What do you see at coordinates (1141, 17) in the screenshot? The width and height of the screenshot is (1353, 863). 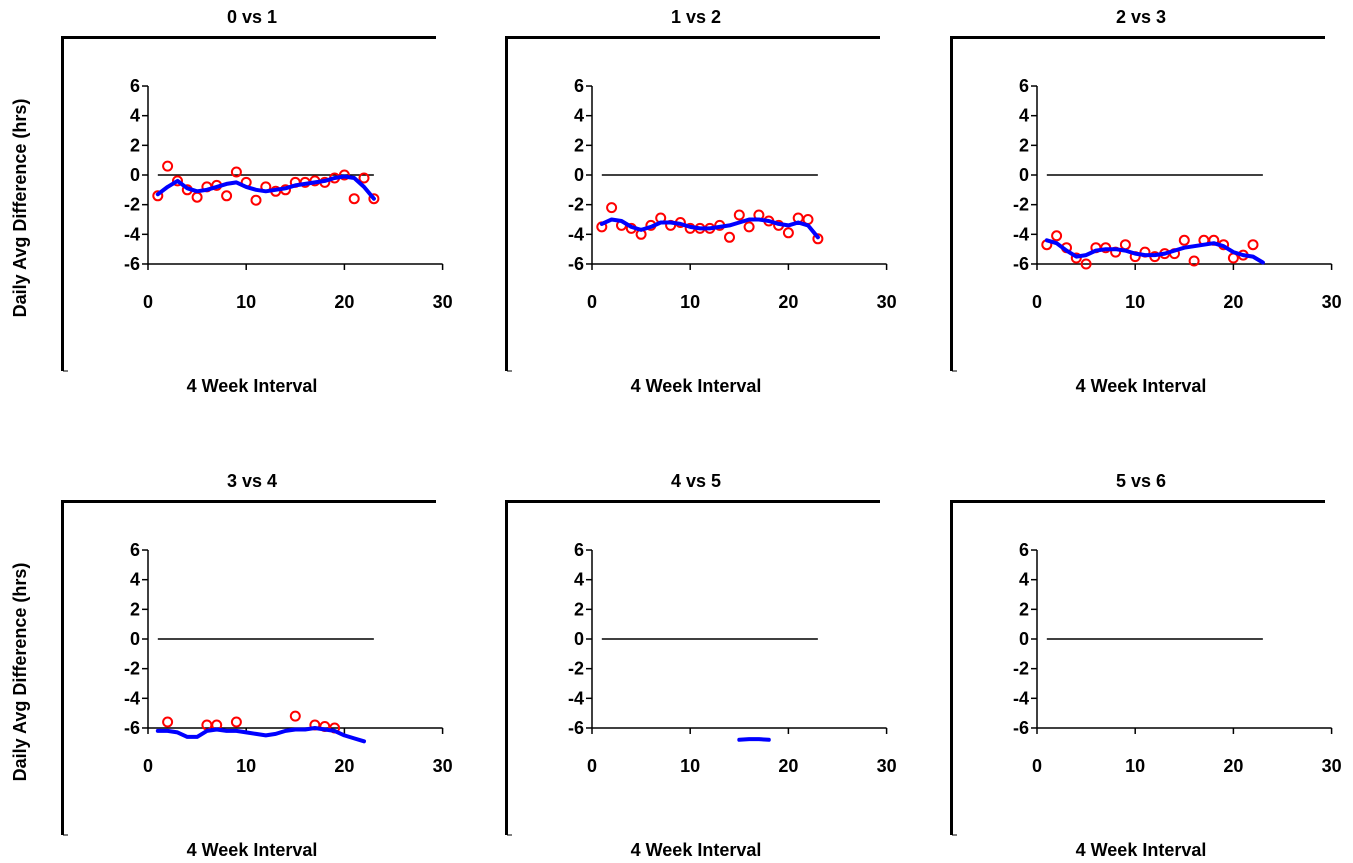 I see `chart-title: 2 vs 3` at bounding box center [1141, 17].